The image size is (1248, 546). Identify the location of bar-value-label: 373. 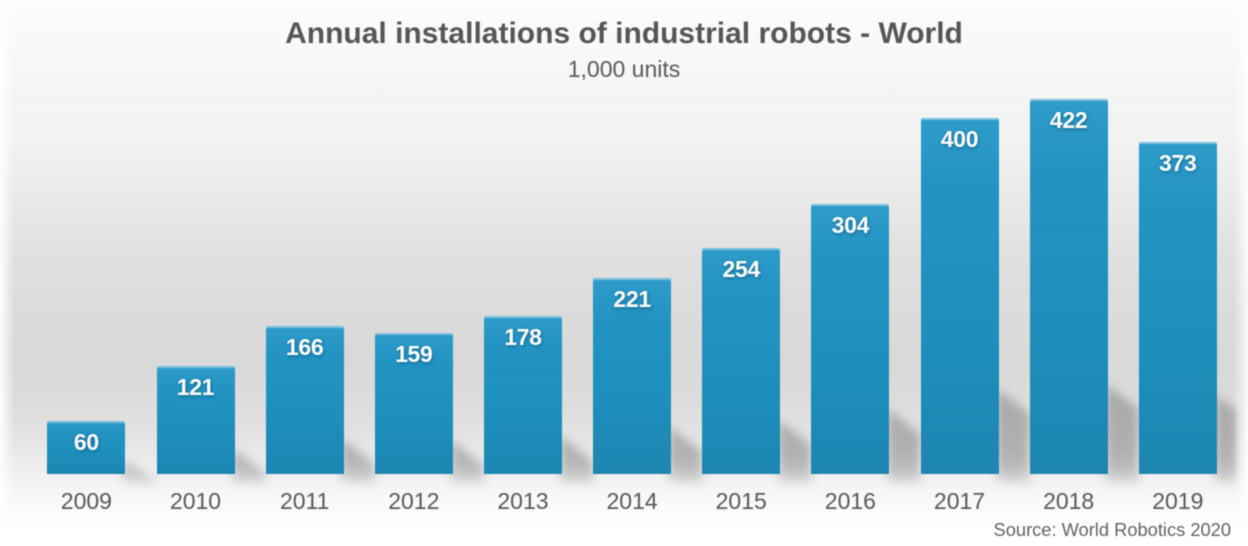
(1178, 163).